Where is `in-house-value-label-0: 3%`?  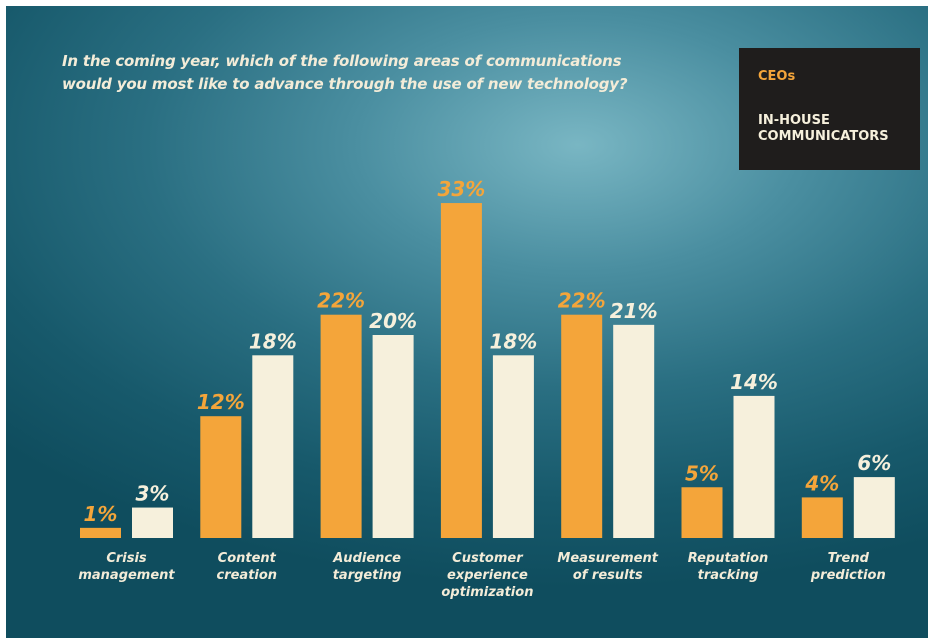 in-house-value-label-0: 3% is located at coordinates (153, 494).